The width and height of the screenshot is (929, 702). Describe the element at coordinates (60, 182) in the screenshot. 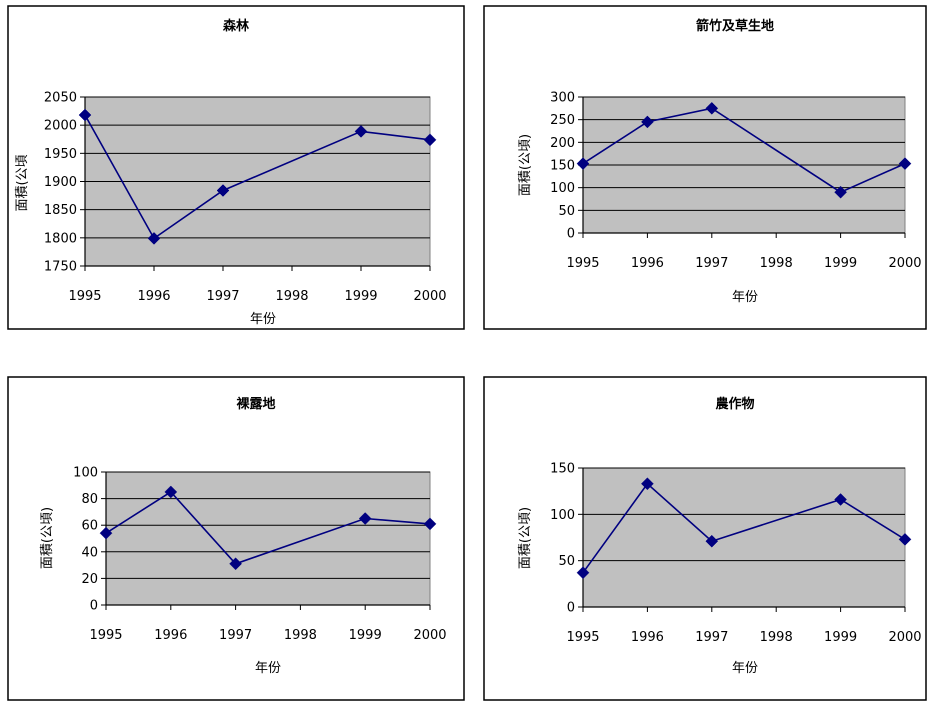

I see `y-tick-label: 1900` at that location.